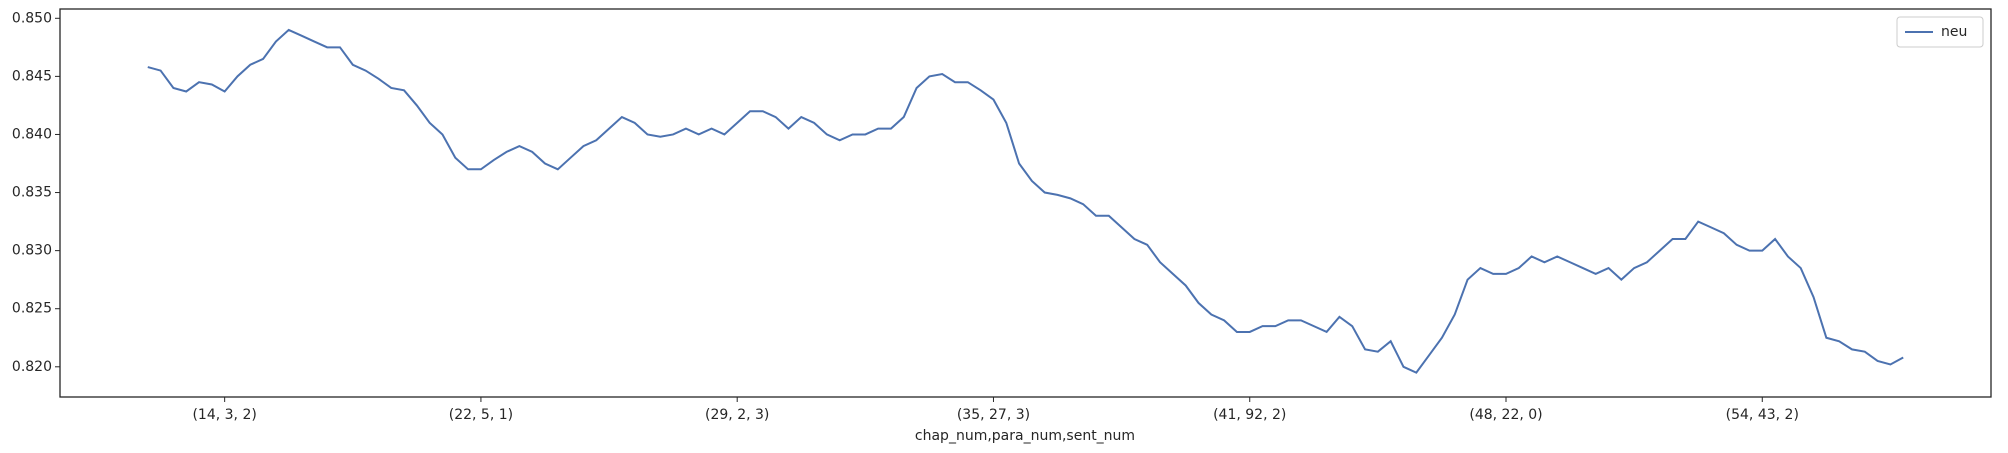 This screenshot has width=2008, height=453. Describe the element at coordinates (1954, 32) in the screenshot. I see `legend-label: neu` at that location.